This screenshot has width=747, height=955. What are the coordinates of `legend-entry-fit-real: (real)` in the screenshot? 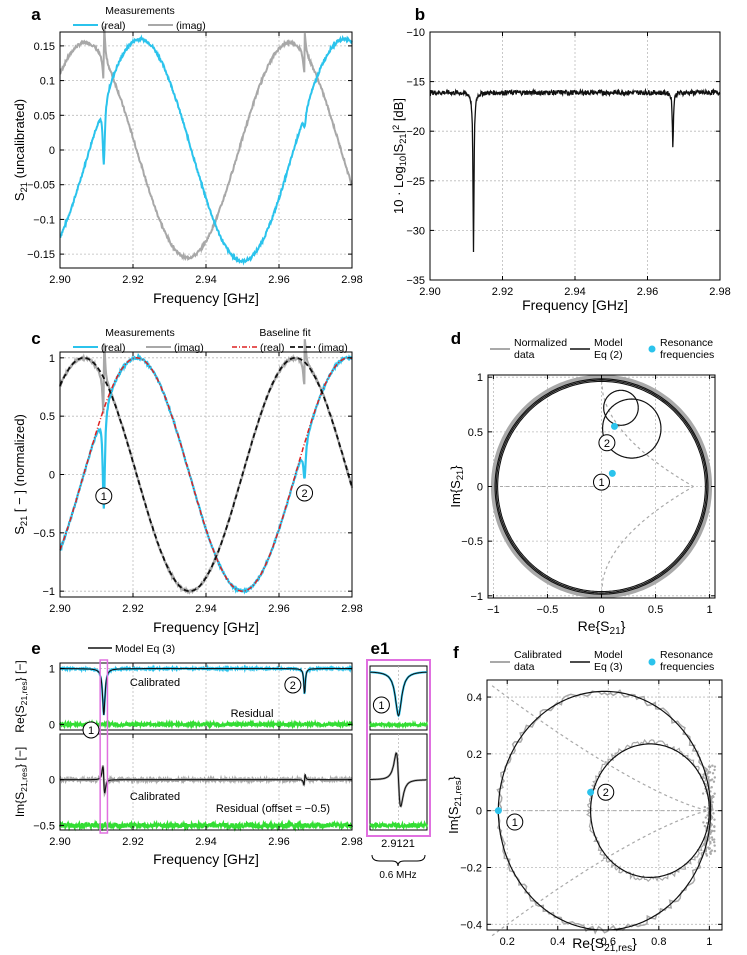 It's located at (272, 348).